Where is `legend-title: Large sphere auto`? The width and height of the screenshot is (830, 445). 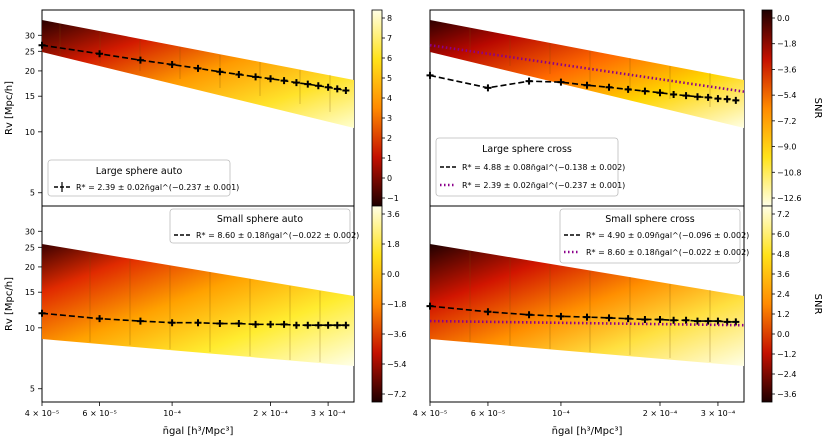
legend-title: Large sphere auto is located at coordinates (139, 171).